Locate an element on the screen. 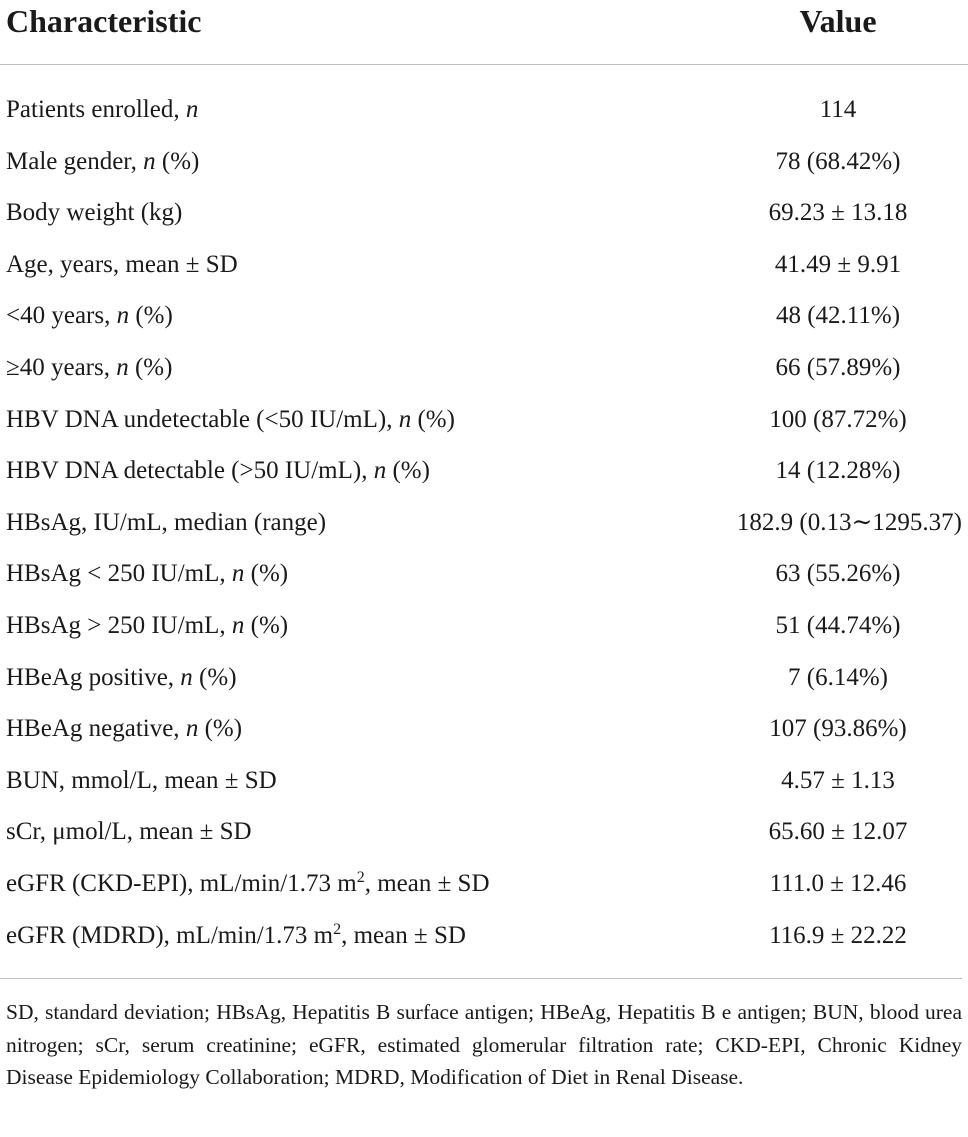 The width and height of the screenshot is (968, 1137). table-row: BUN, mmol/L, mean ± SD 4.57 ± 1.13 is located at coordinates (484, 781).